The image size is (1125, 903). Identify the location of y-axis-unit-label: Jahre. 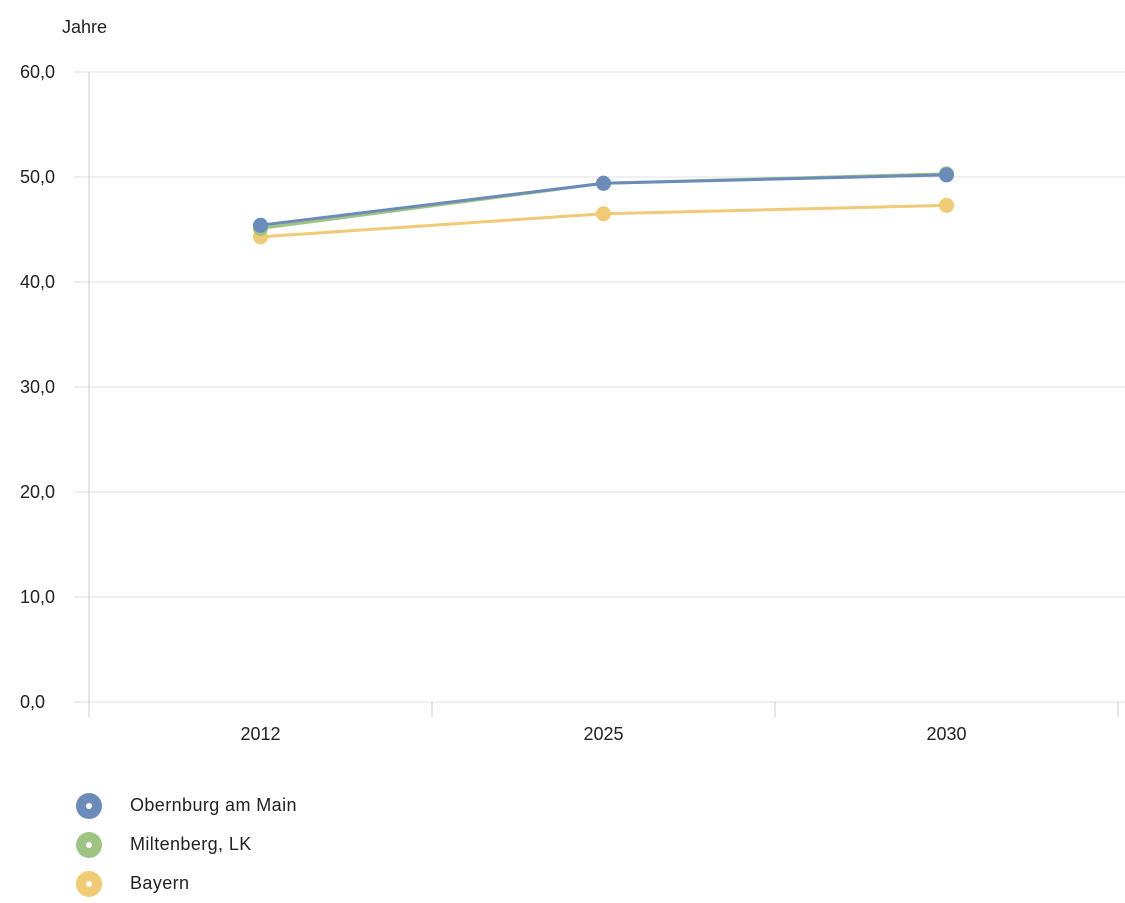
(84, 27).